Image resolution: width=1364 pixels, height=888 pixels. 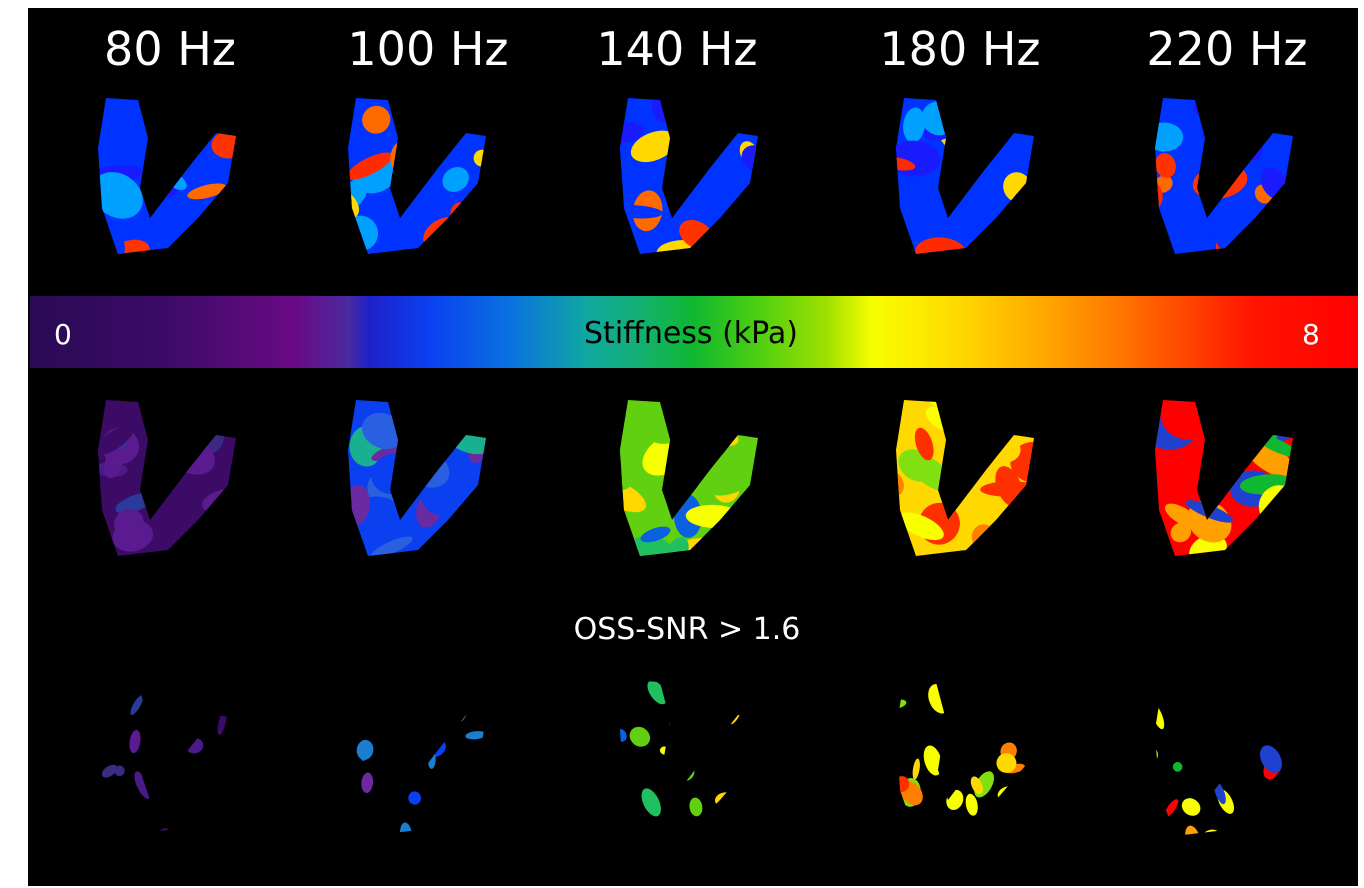 What do you see at coordinates (965, 758) in the screenshot?
I see `masked-stiffness-map-180hz` at bounding box center [965, 758].